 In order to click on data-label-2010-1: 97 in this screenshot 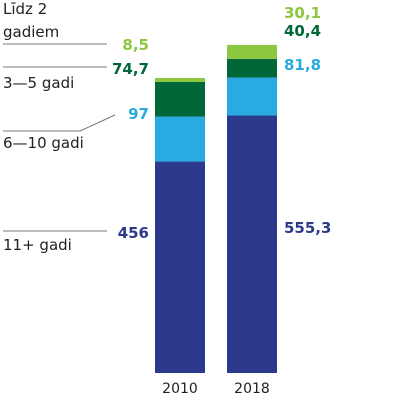, I will do `click(138, 114)`.